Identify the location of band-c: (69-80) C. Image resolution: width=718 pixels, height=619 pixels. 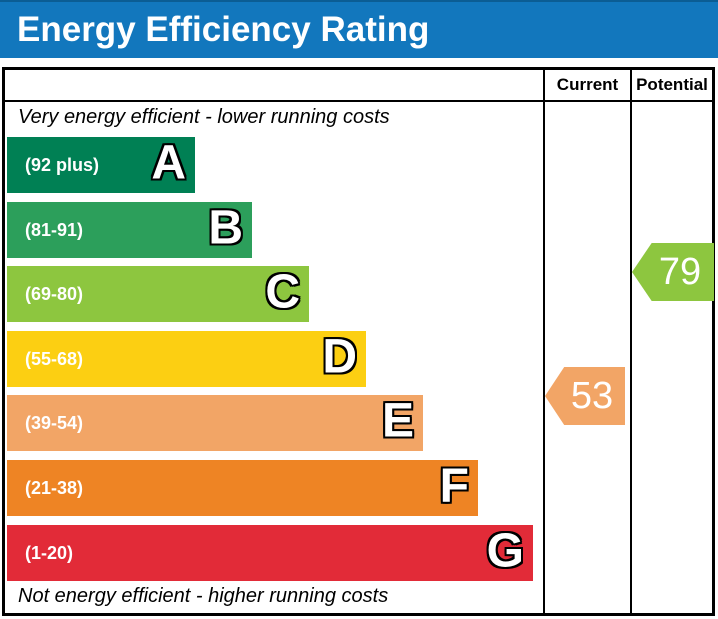
(158, 294).